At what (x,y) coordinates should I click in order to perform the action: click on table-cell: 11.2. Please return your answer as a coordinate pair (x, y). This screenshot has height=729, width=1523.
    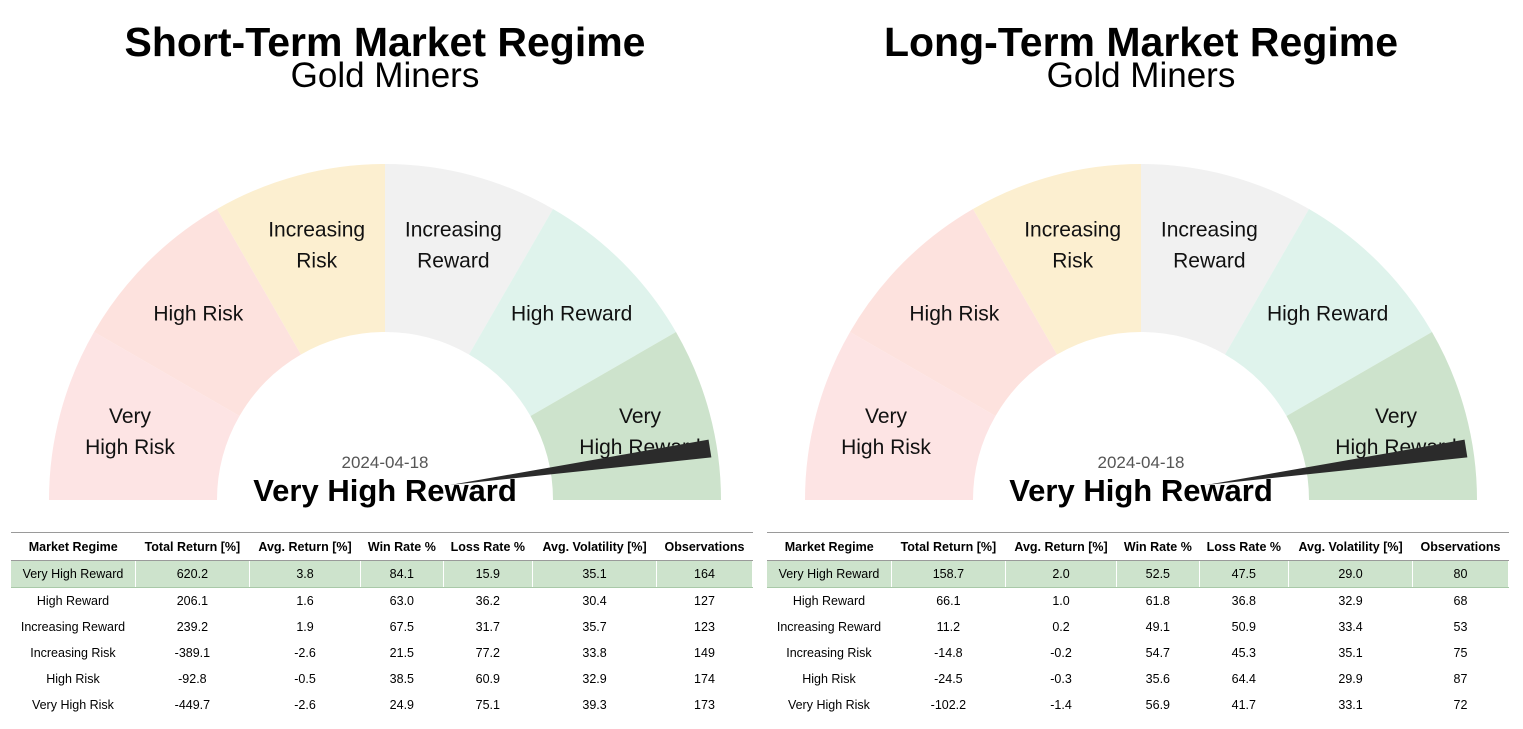
    Looking at the image, I should click on (948, 627).